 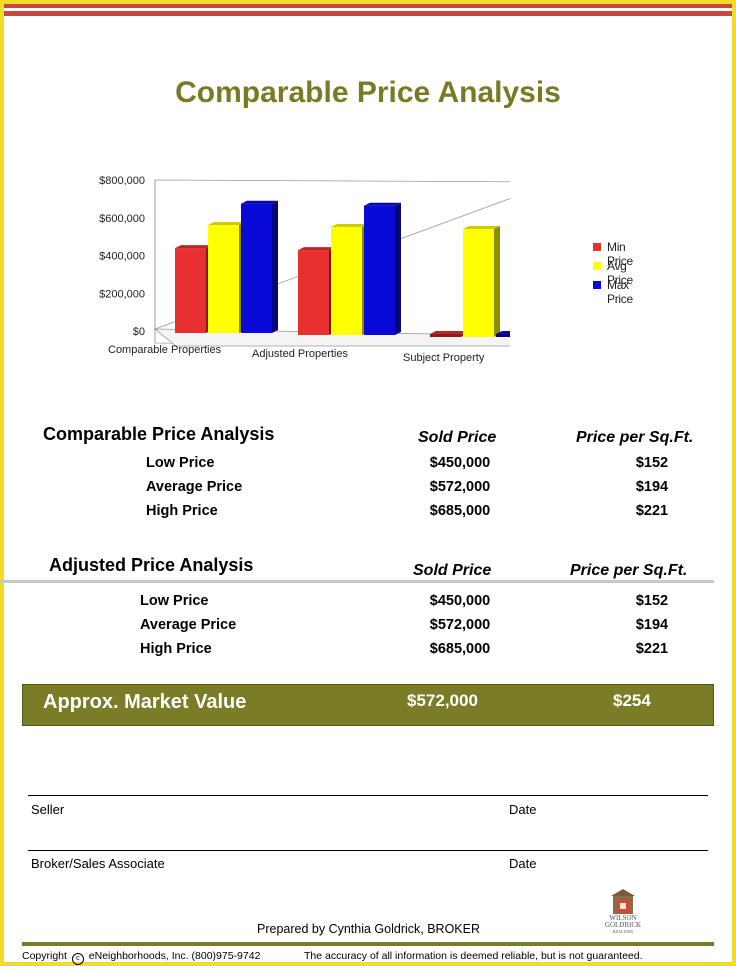 What do you see at coordinates (452, 570) in the screenshot?
I see `adjusted-sold-header: Sold Price` at bounding box center [452, 570].